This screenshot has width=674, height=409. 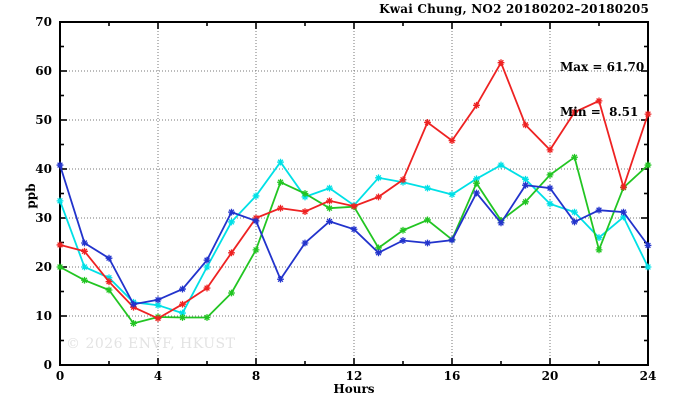 What do you see at coordinates (452, 376) in the screenshot?
I see `x-tick-label: 16` at bounding box center [452, 376].